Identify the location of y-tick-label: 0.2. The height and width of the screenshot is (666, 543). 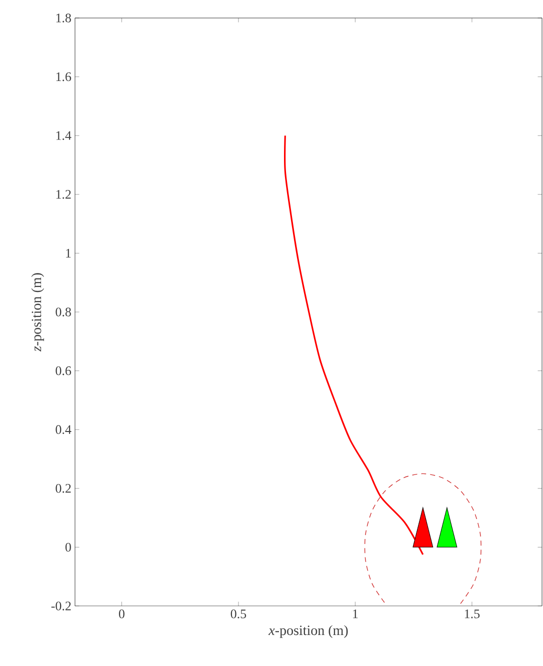
(63, 488).